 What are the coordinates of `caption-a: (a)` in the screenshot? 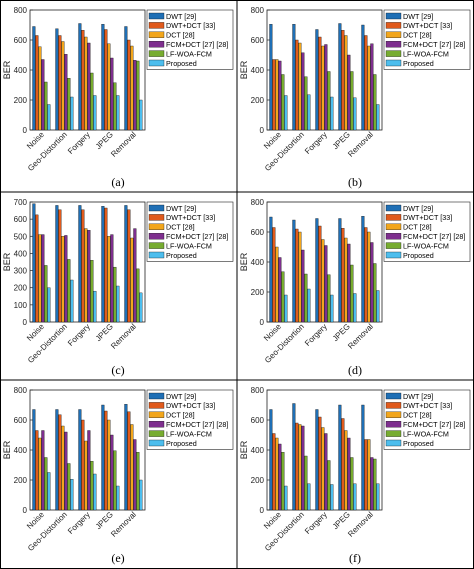 It's located at (117, 182).